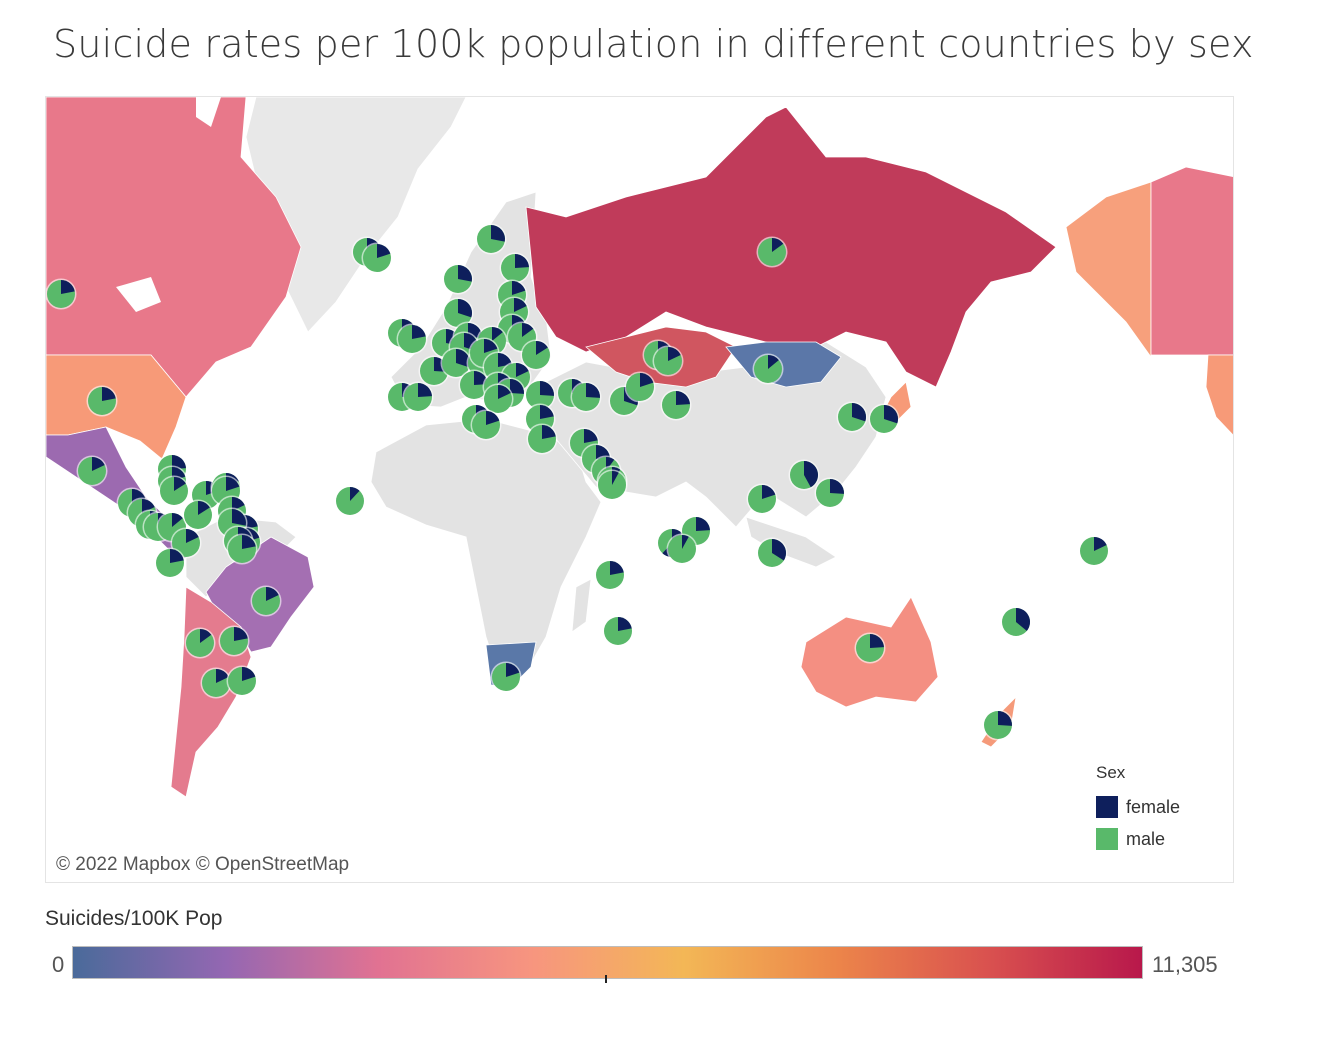 The image size is (1328, 1038). I want to click on pie-marker-switzerland, so click(456, 363).